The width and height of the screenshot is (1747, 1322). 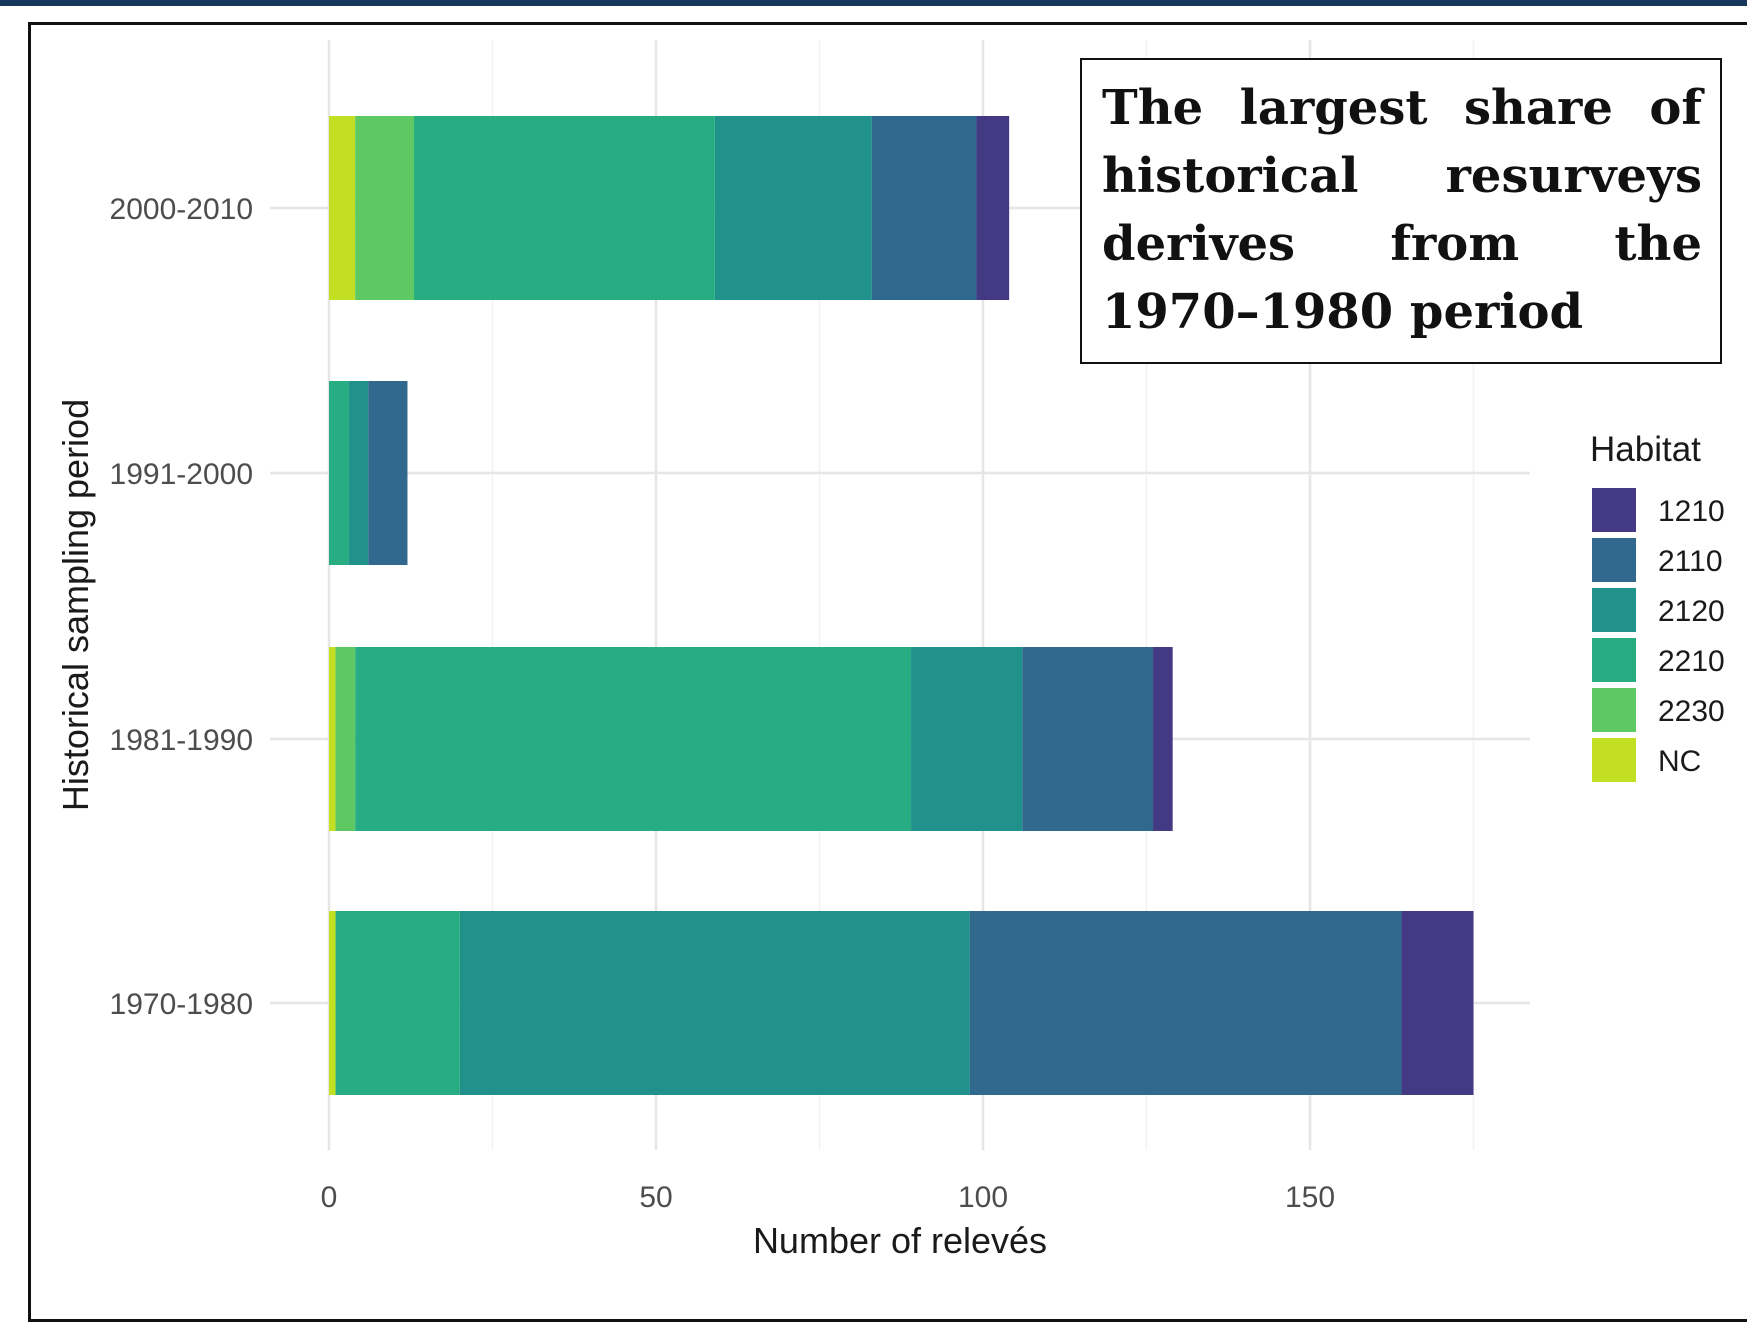 What do you see at coordinates (1310, 1197) in the screenshot?
I see `x-tick-label: 150` at bounding box center [1310, 1197].